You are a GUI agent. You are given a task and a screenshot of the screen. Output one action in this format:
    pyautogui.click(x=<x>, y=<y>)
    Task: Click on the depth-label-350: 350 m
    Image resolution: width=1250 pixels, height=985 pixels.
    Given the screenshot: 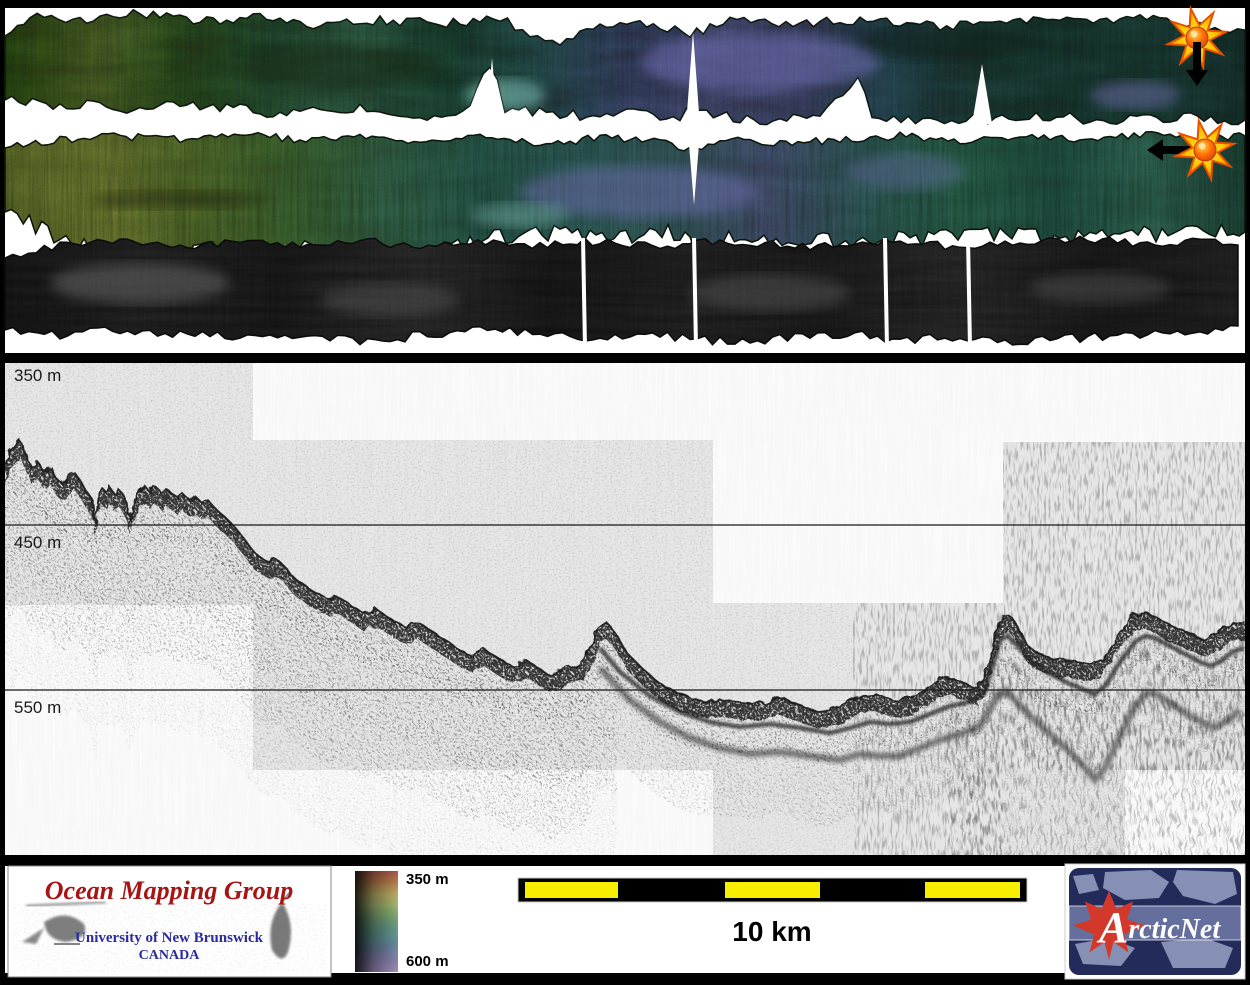 What is the action you would take?
    pyautogui.click(x=37, y=375)
    